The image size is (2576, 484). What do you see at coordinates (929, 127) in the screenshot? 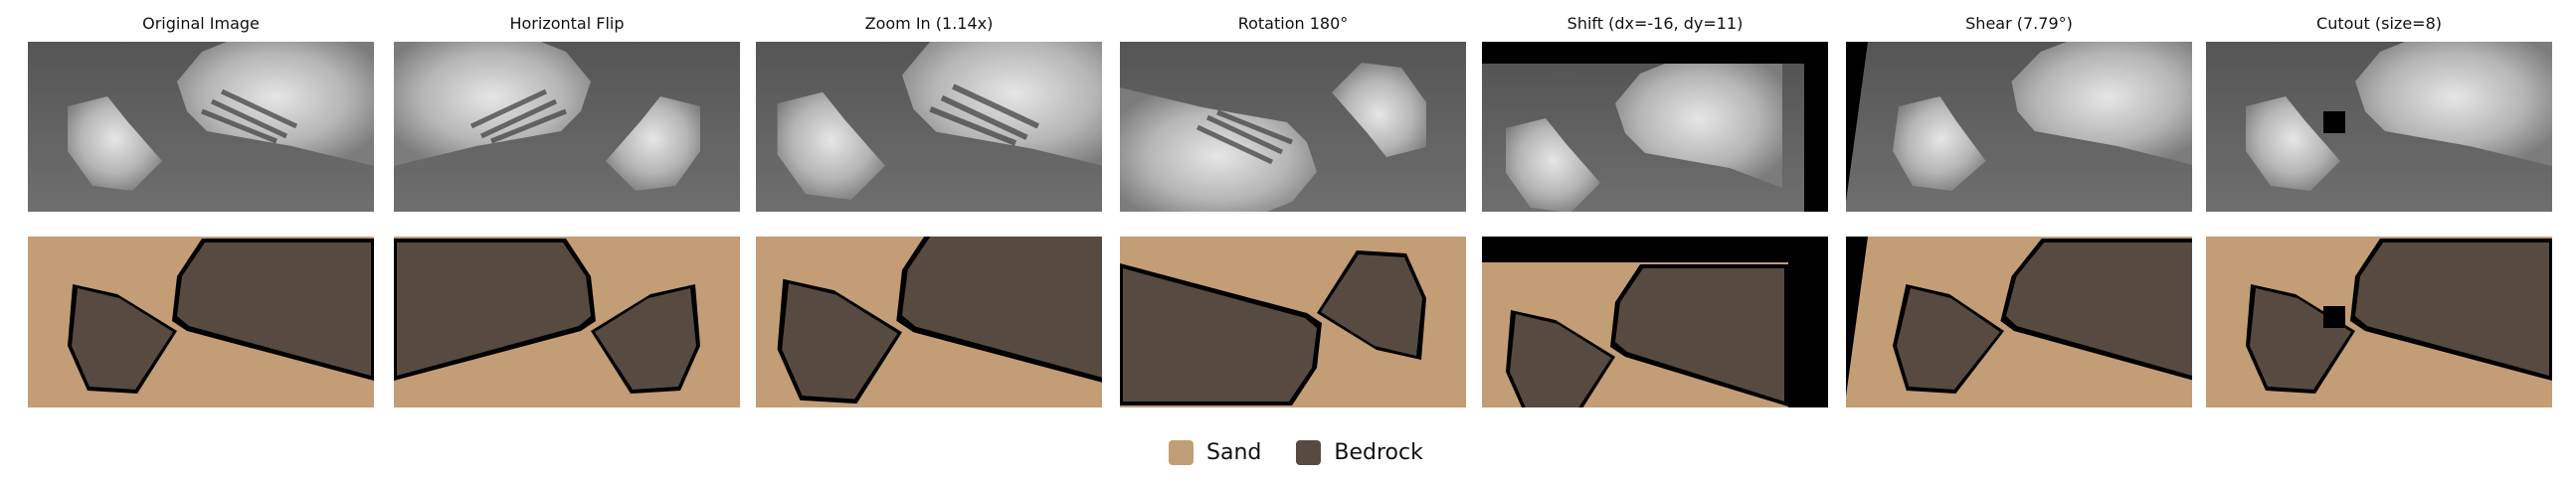
I see `photo-zoom-in` at bounding box center [929, 127].